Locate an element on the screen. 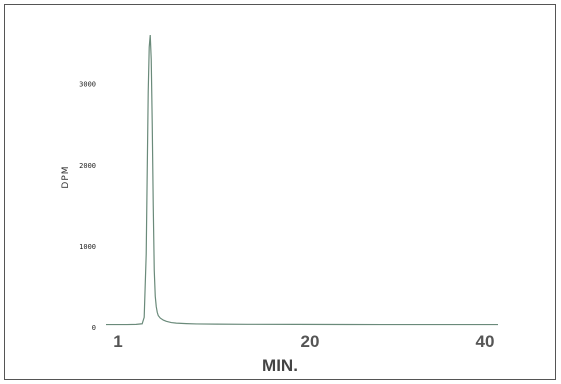 The image size is (561, 384). x-tick-label: 20 is located at coordinates (310, 341).